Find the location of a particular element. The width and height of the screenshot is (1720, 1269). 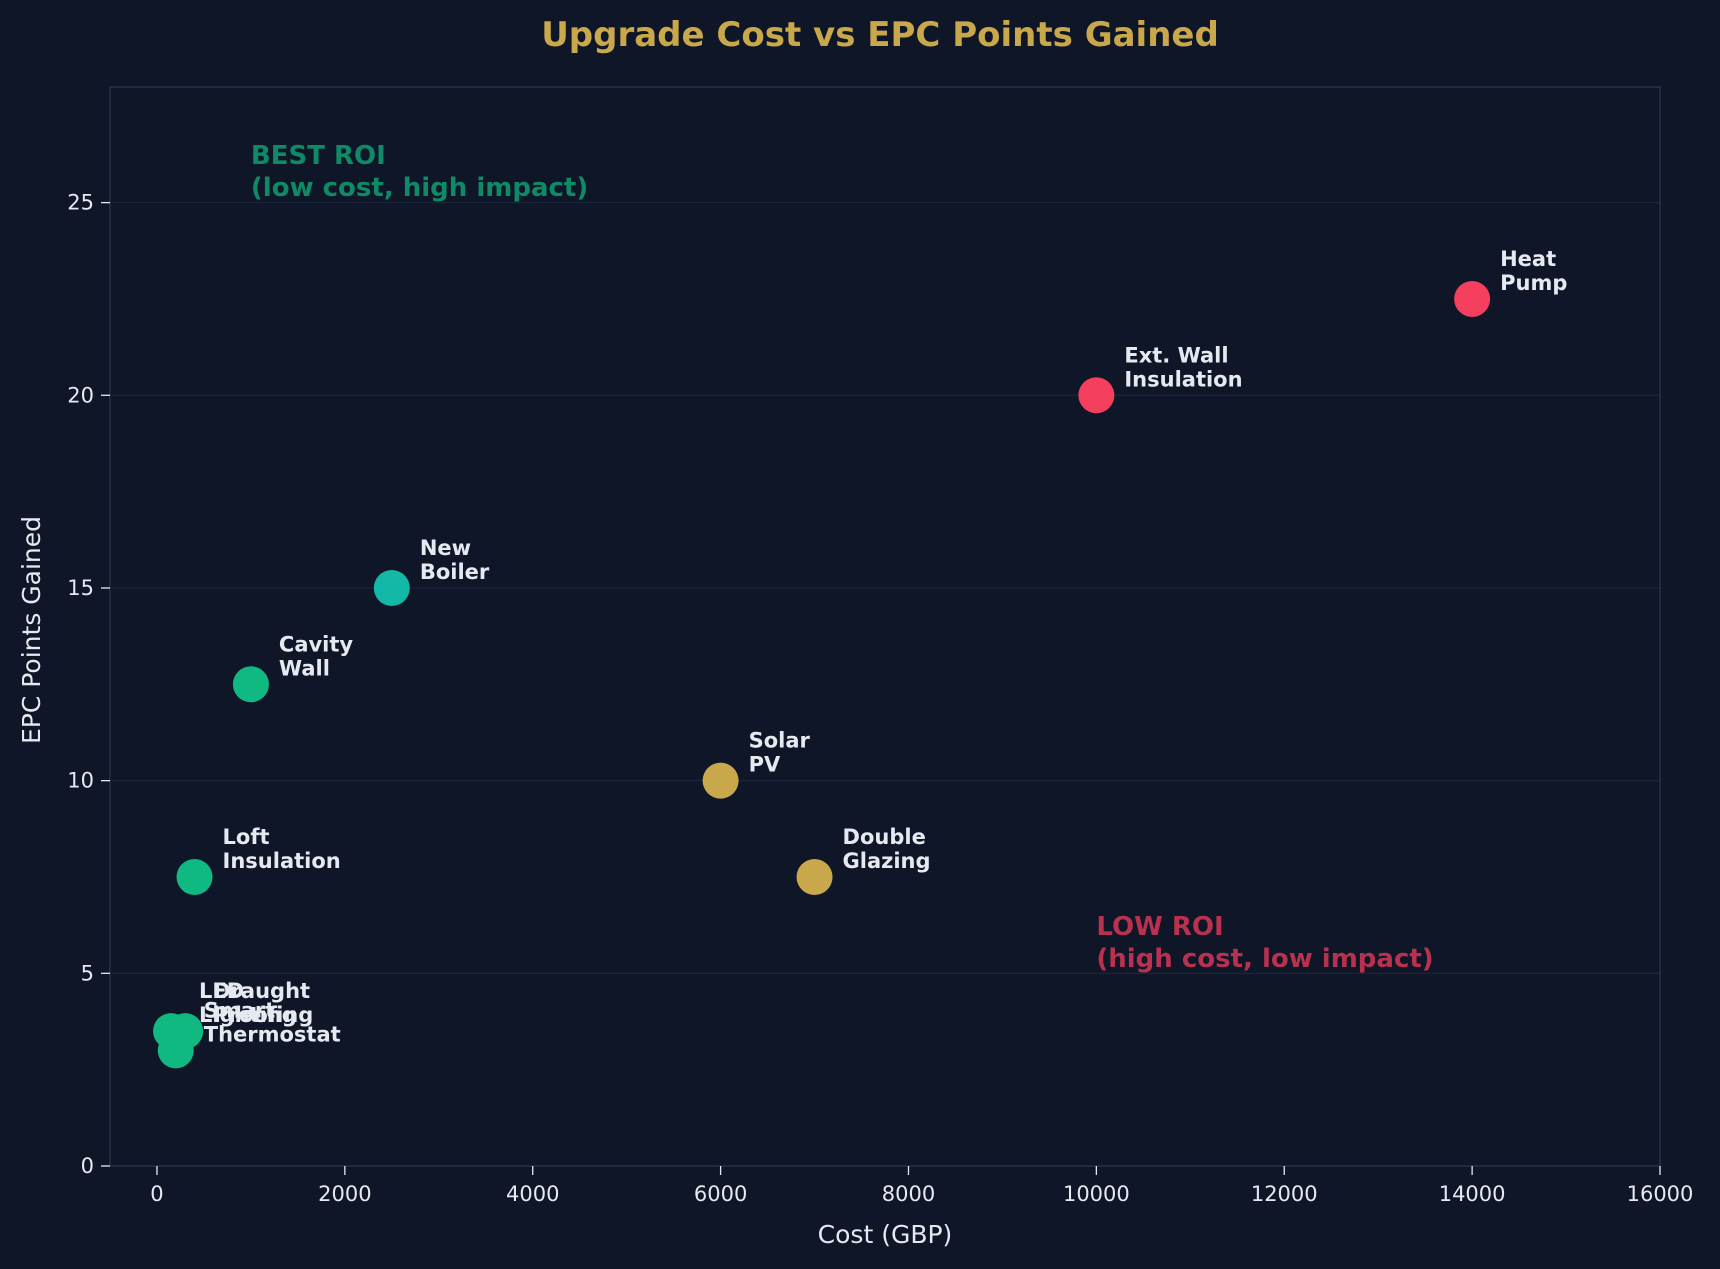

point-label: Smart Thermostat is located at coordinates (272, 1022).